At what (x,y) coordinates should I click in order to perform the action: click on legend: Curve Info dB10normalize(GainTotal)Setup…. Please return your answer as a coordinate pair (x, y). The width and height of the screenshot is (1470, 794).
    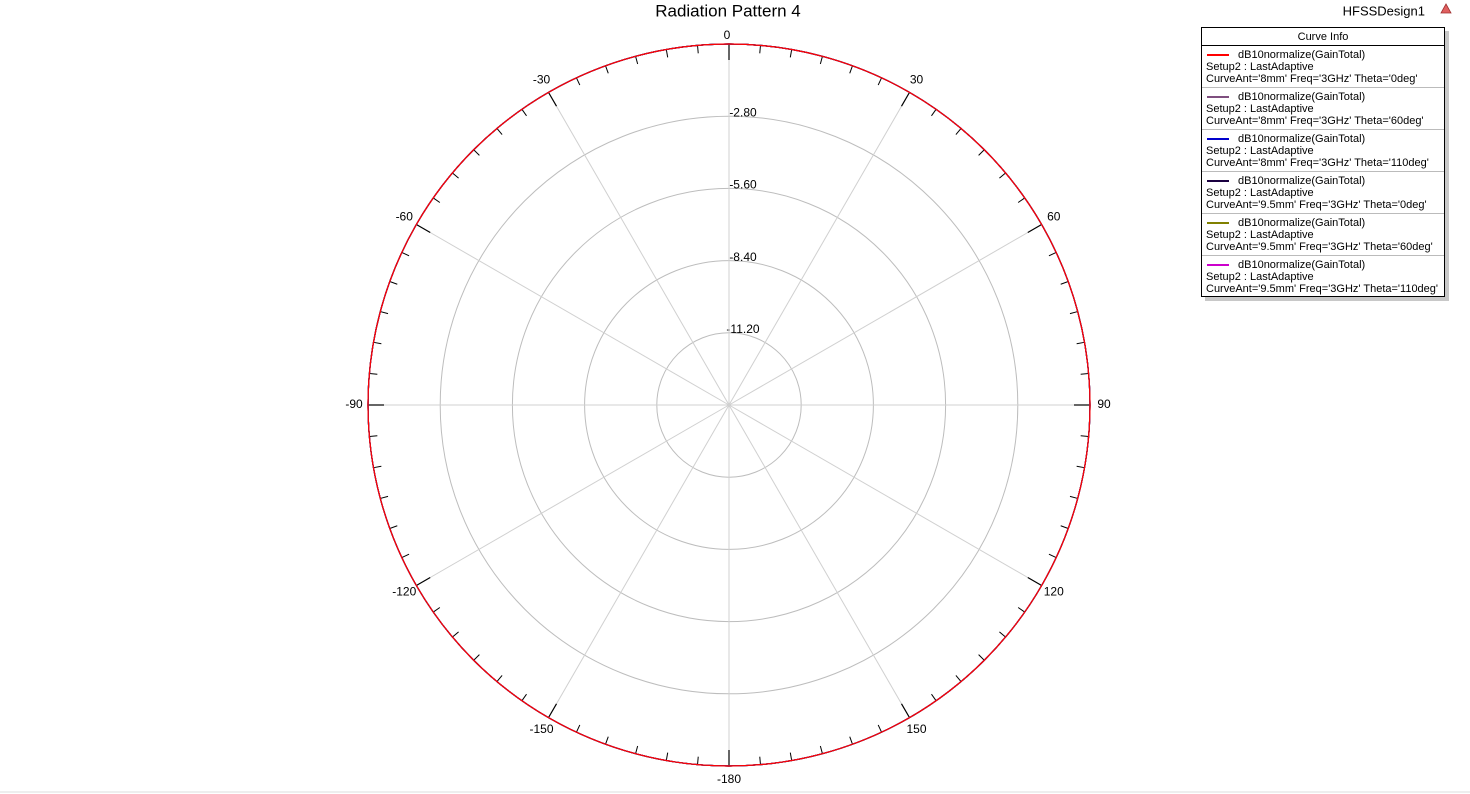
    Looking at the image, I should click on (1325, 164).